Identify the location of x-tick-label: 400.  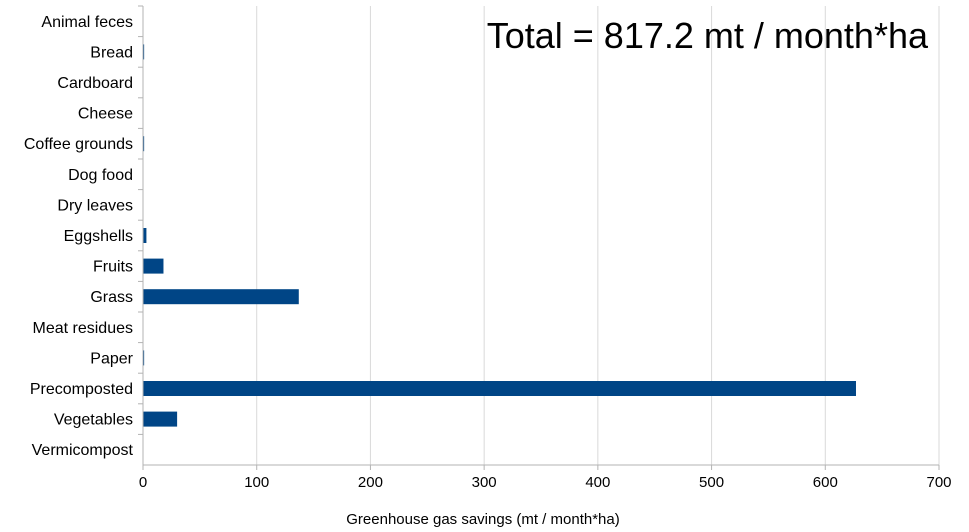
(597, 482).